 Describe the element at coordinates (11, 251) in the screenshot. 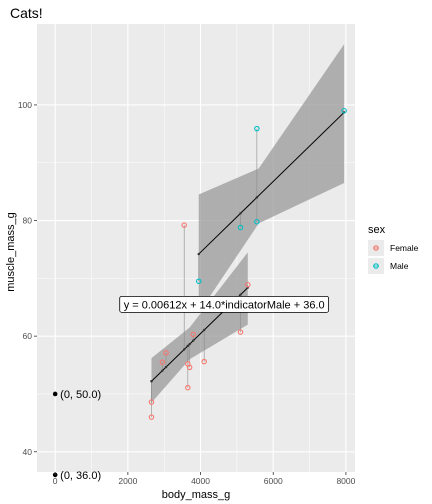

I see `y-axis-title: muscle_mass_g` at that location.